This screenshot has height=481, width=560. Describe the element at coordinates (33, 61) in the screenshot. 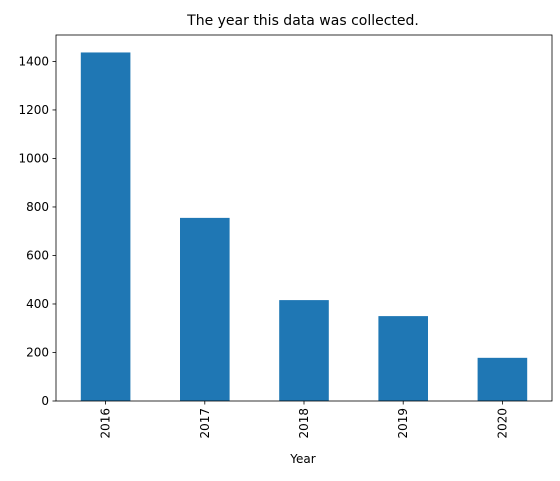

I see `y-tick-label: 1400` at that location.